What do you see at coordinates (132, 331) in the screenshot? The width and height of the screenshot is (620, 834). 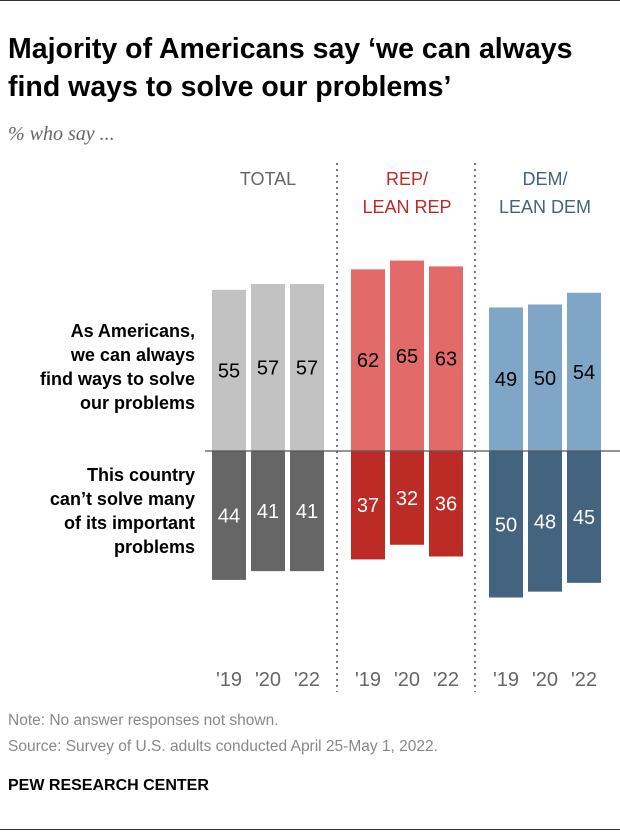 I see `row-label-line: As Americans,` at bounding box center [132, 331].